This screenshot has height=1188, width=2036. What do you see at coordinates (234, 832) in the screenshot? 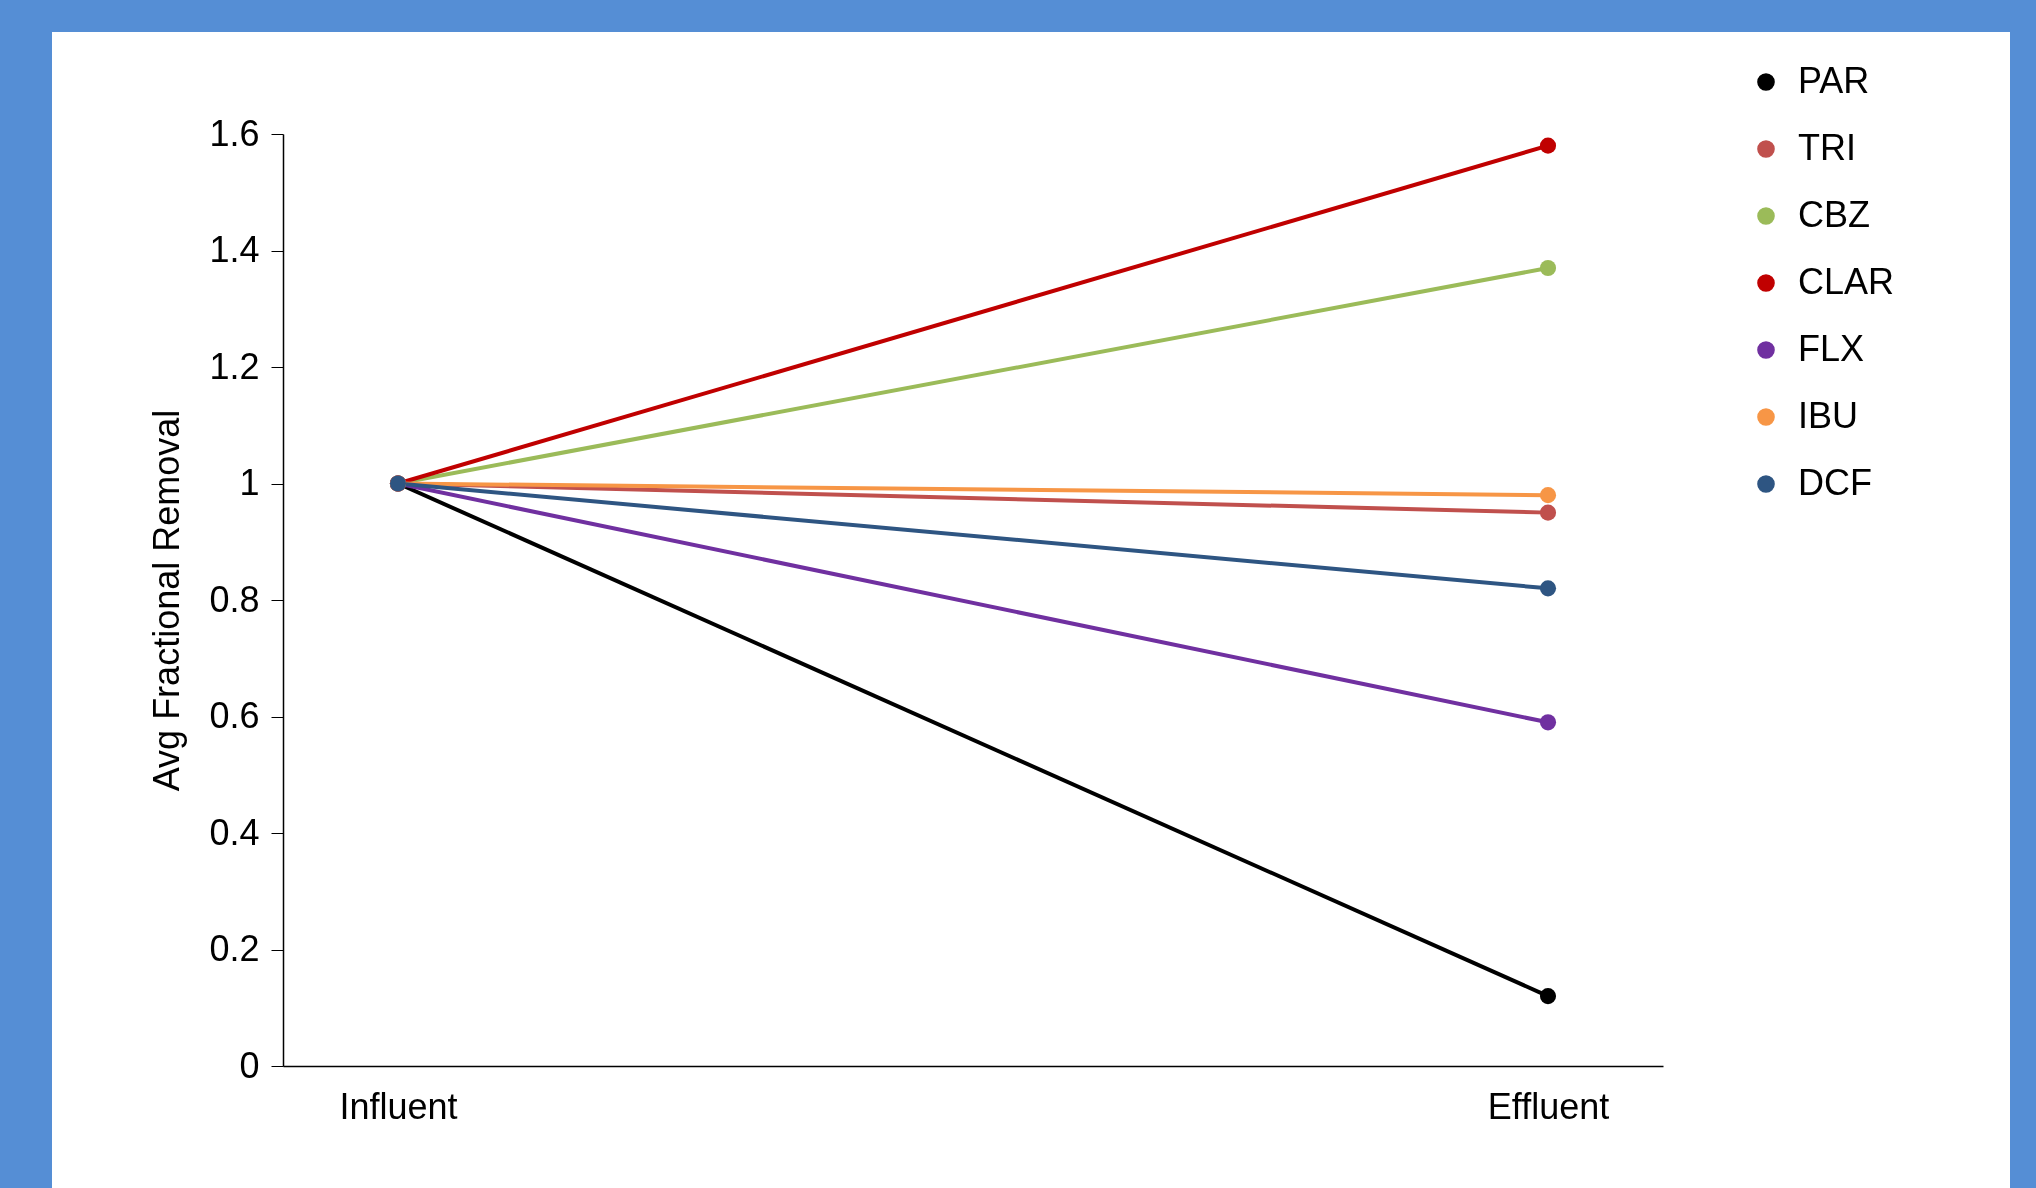
I see `y-tick-label: 0.4` at bounding box center [234, 832].